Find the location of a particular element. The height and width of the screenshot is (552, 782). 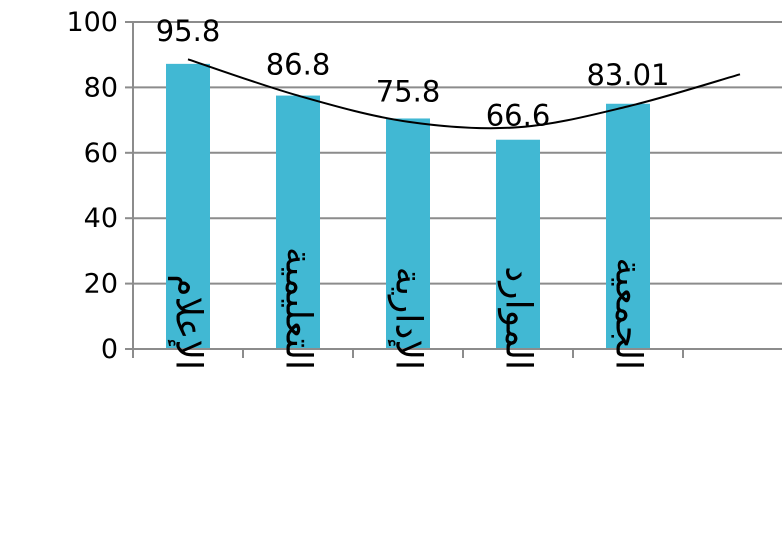

x-category-label: الإدارية is located at coordinates (408, 318).